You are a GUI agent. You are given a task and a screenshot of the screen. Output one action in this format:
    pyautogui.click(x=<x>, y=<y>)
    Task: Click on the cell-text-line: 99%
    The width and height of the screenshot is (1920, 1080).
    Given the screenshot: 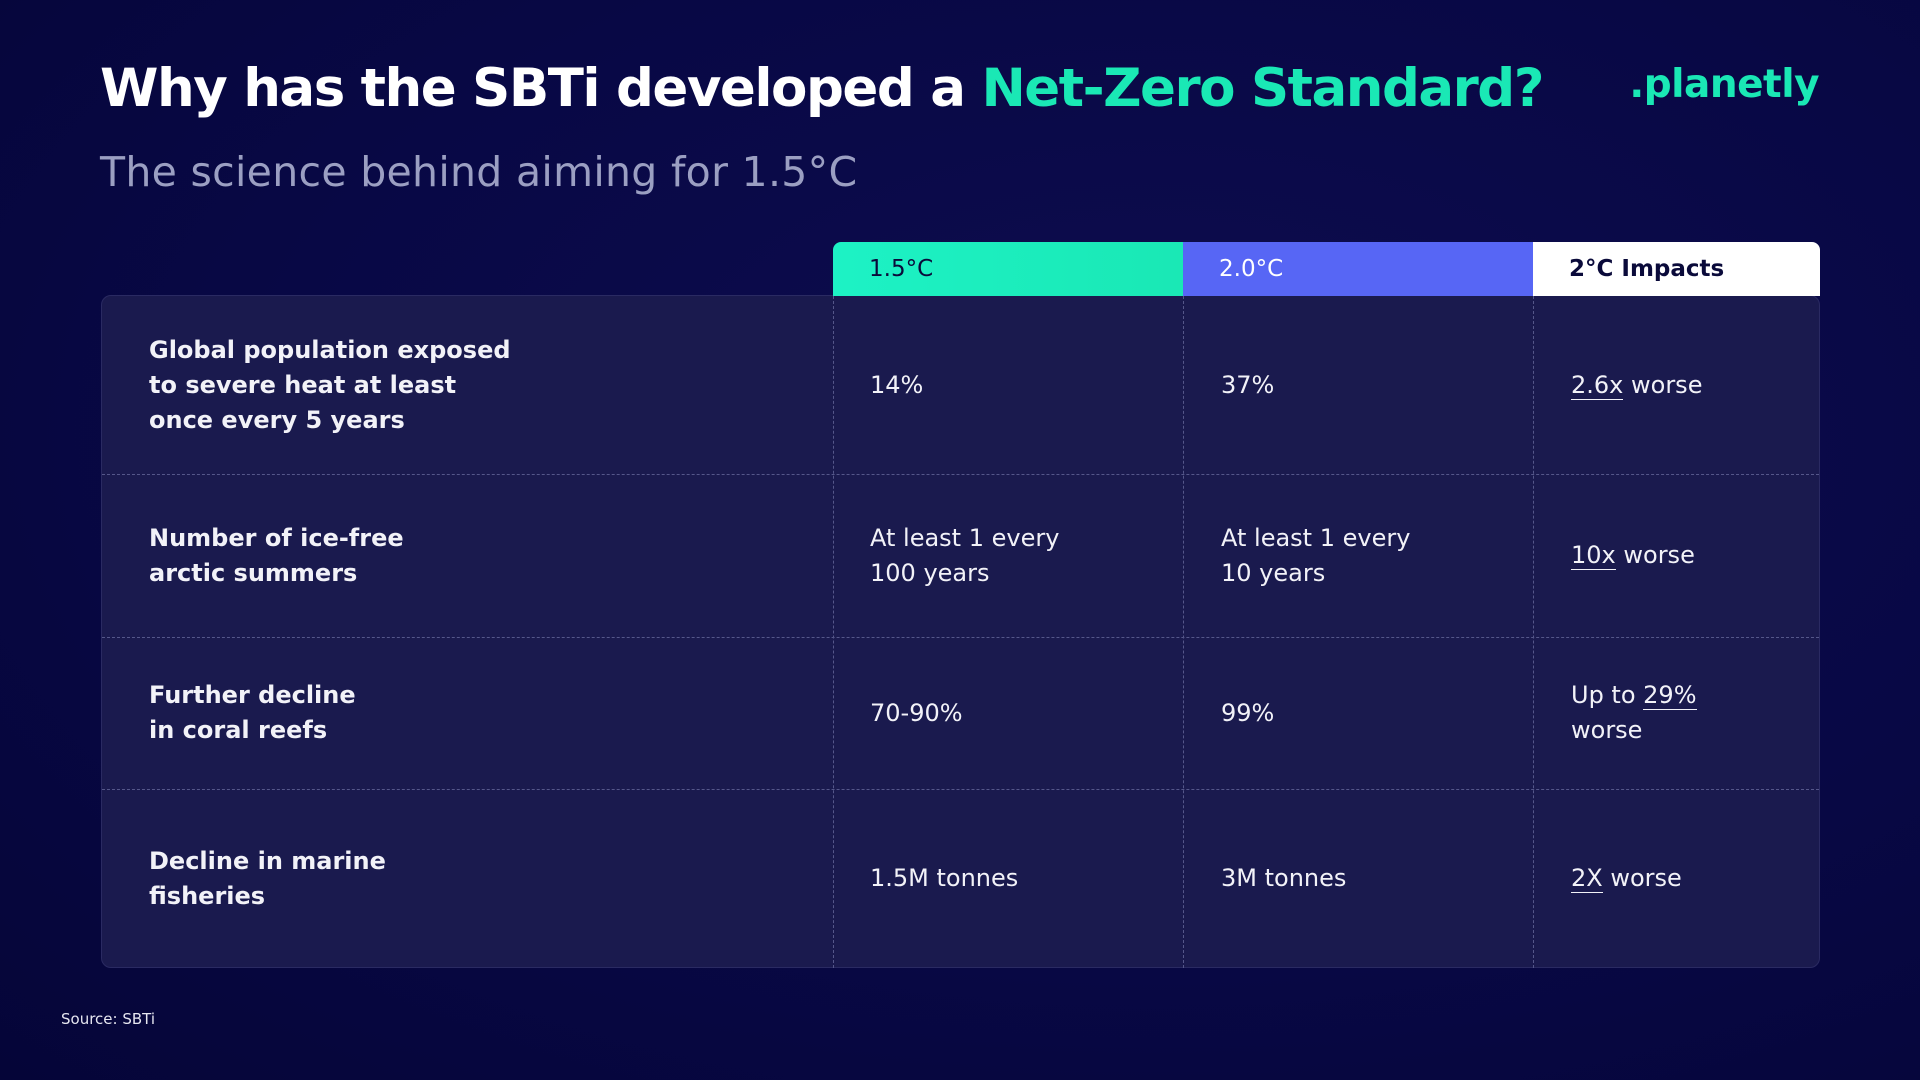 What is the action you would take?
    pyautogui.click(x=1248, y=712)
    